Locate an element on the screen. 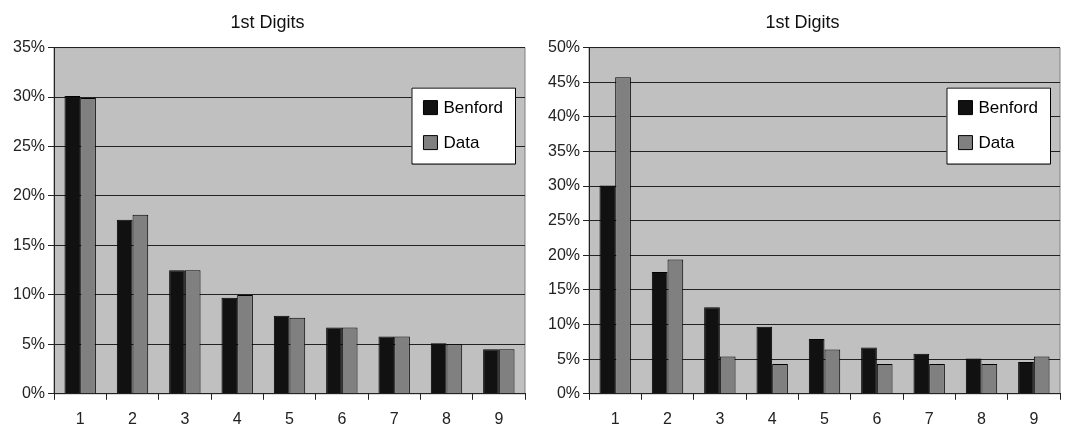  y-tick-label: 40% is located at coordinates (564, 116).